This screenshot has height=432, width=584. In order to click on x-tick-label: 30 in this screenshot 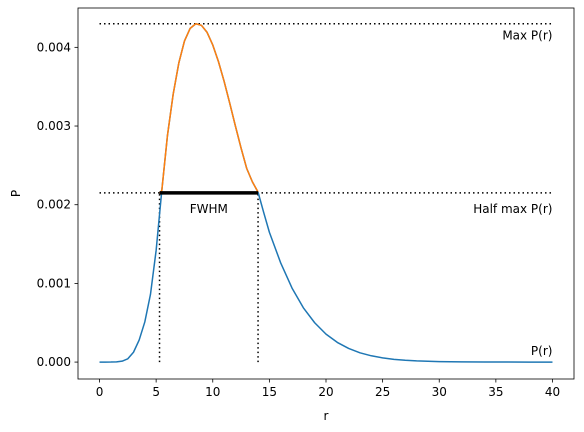, I will do `click(439, 392)`.